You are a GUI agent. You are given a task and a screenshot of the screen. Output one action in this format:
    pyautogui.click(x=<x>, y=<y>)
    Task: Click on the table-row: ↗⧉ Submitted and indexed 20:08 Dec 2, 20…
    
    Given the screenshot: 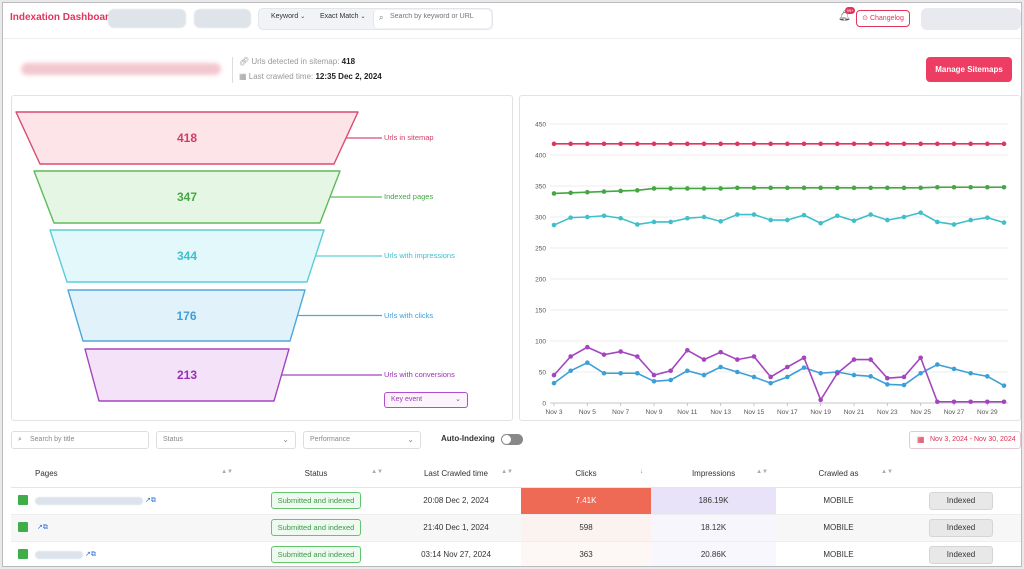 What is the action you would take?
    pyautogui.click(x=516, y=501)
    